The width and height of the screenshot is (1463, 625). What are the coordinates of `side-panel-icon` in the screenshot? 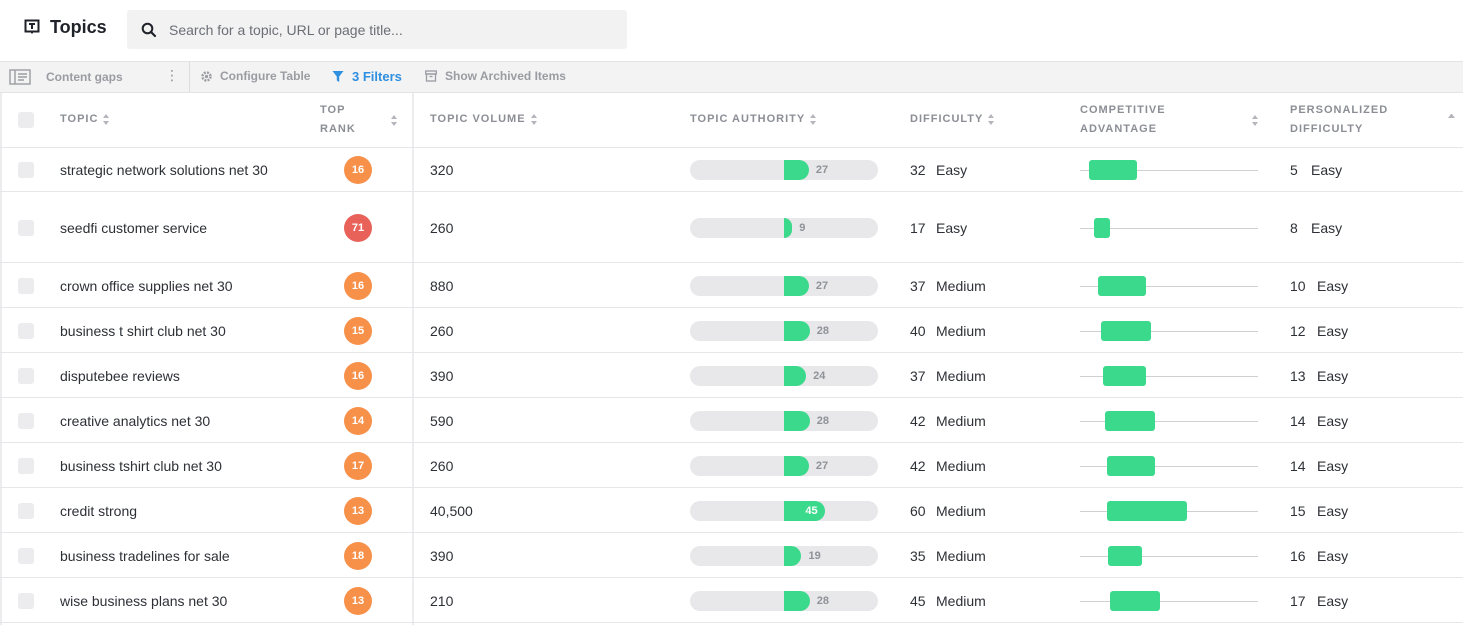 It's located at (20, 77).